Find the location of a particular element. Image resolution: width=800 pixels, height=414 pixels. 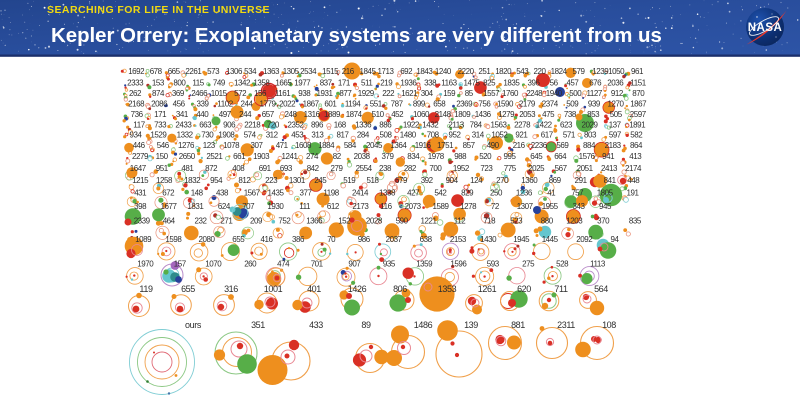

svg-text: 148 is located at coordinates (197, 193).